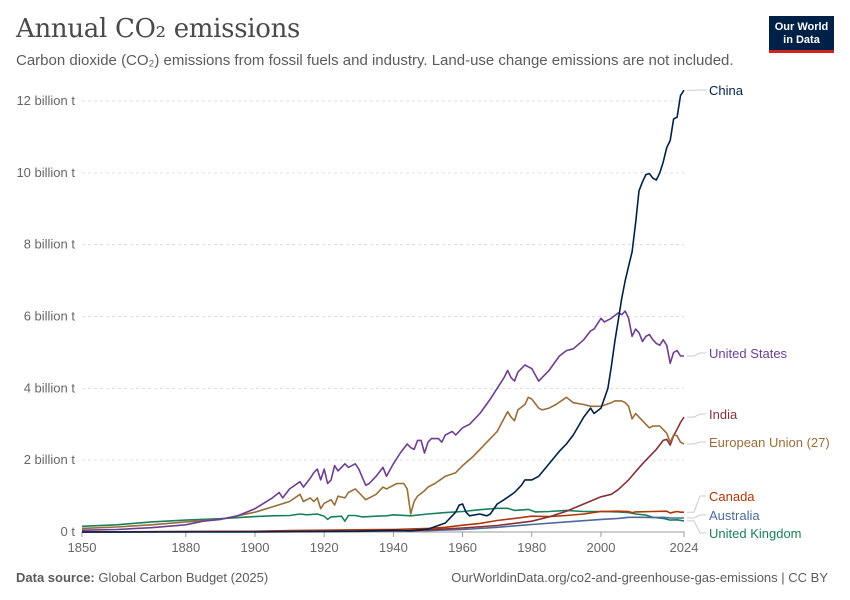 The image size is (850, 600). I want to click on data-source: Data source: Global Carbon Budget (2025), so click(142, 577).